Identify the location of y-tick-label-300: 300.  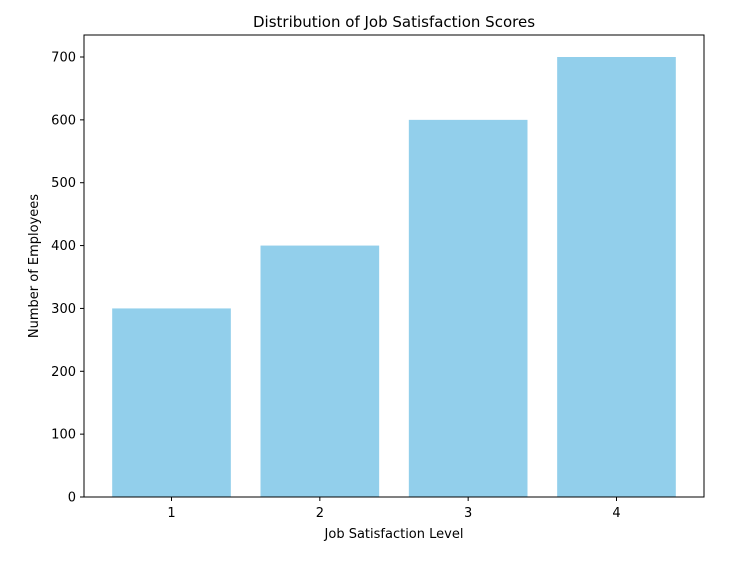
(63, 309).